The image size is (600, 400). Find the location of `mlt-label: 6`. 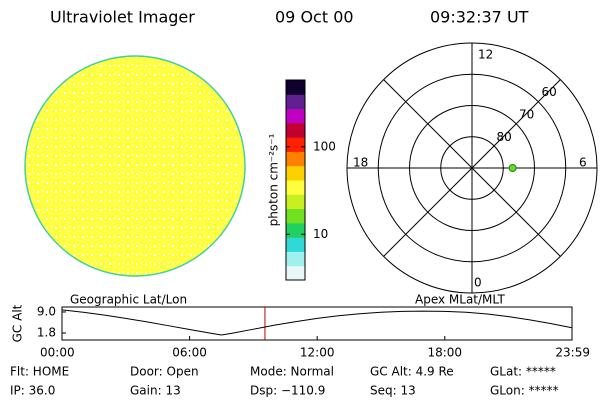

mlt-label: 6 is located at coordinates (583, 163).